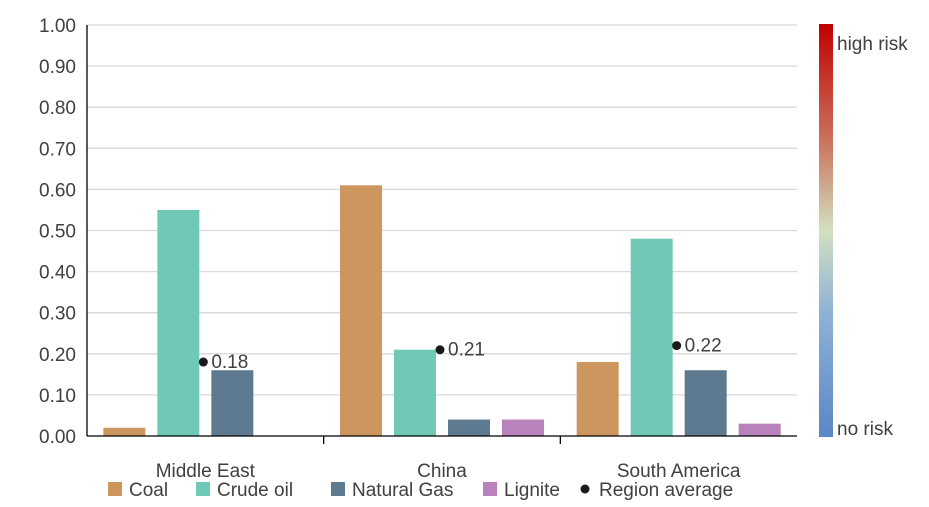 The image size is (929, 507). What do you see at coordinates (57, 108) in the screenshot?
I see `y-tick-label: 0.80` at bounding box center [57, 108].